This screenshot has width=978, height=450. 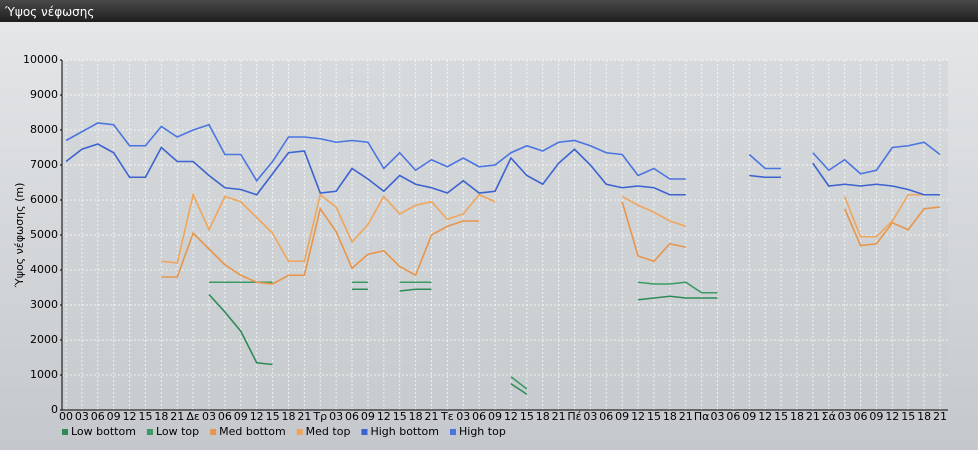 What do you see at coordinates (252, 431) in the screenshot?
I see `legend-label: Med bottom` at bounding box center [252, 431].